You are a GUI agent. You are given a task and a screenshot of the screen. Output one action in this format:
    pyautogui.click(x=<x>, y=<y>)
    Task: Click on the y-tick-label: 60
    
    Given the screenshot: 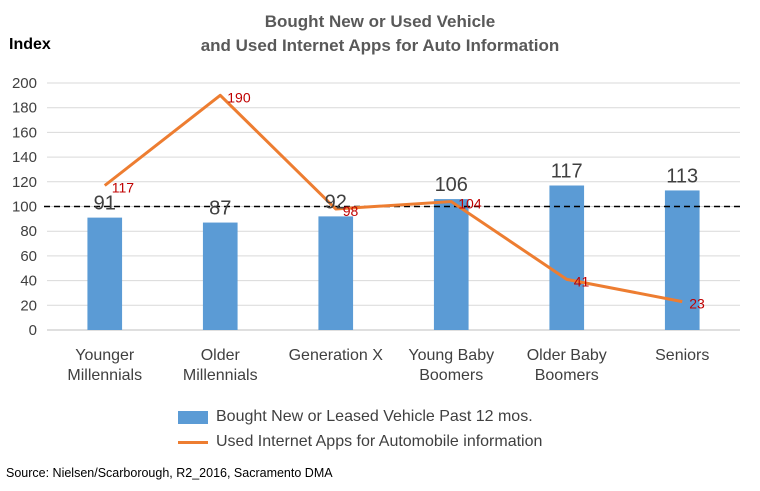 What is the action you would take?
    pyautogui.click(x=28, y=256)
    